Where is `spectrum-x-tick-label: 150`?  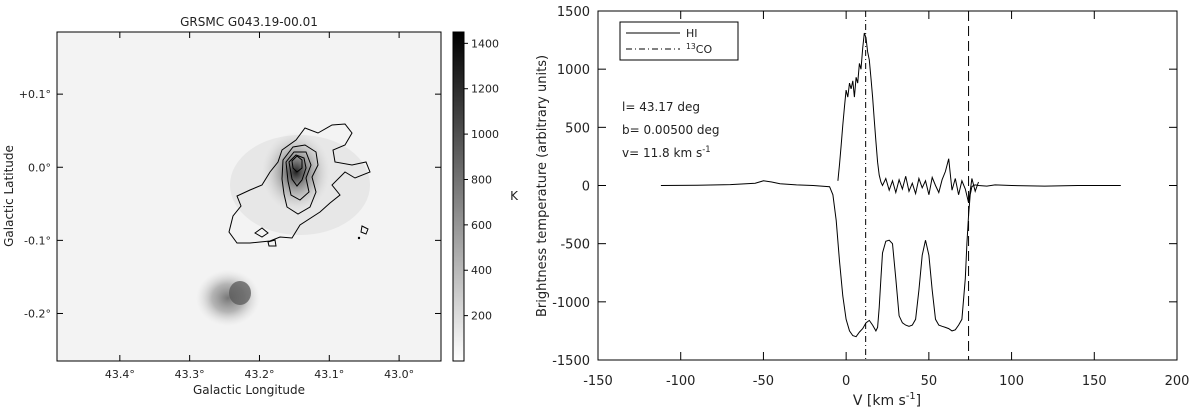 spectrum-x-tick-label: 150 is located at coordinates (1094, 381).